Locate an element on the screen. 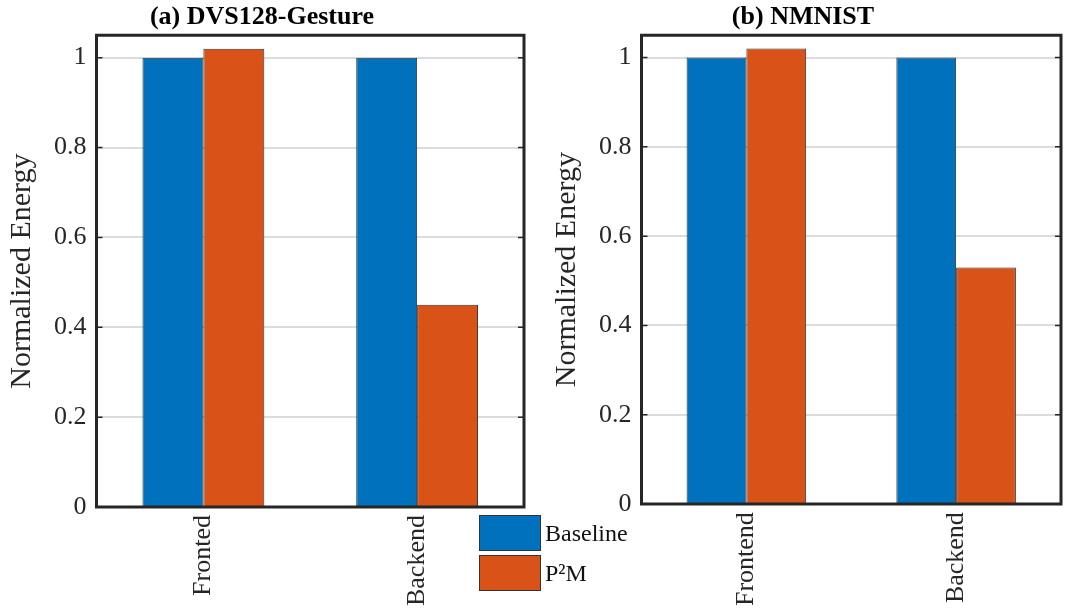 Image resolution: width=1067 pixels, height=614 pixels. legend-label: Baseline is located at coordinates (586, 533).